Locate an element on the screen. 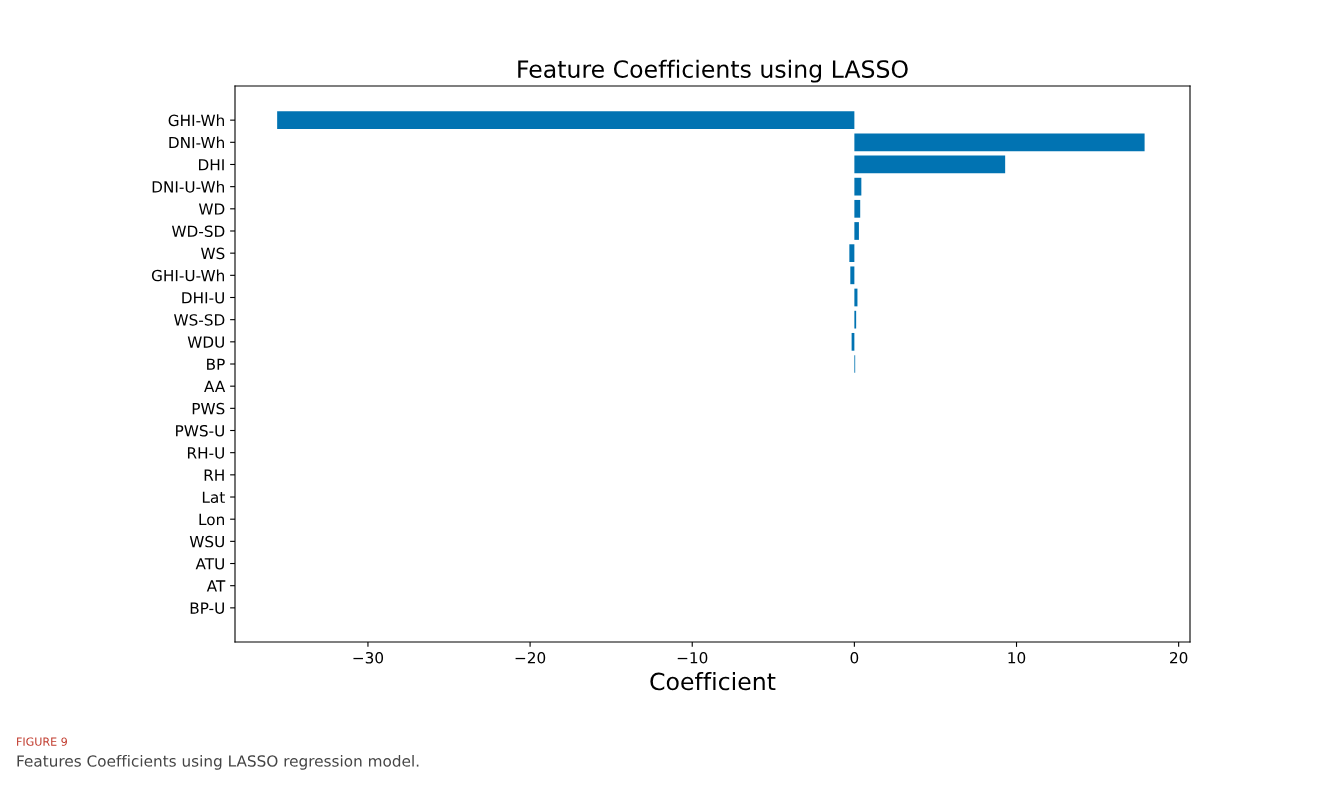 This screenshot has height=790, width=1328. x-tick-label: −30 is located at coordinates (368, 657).